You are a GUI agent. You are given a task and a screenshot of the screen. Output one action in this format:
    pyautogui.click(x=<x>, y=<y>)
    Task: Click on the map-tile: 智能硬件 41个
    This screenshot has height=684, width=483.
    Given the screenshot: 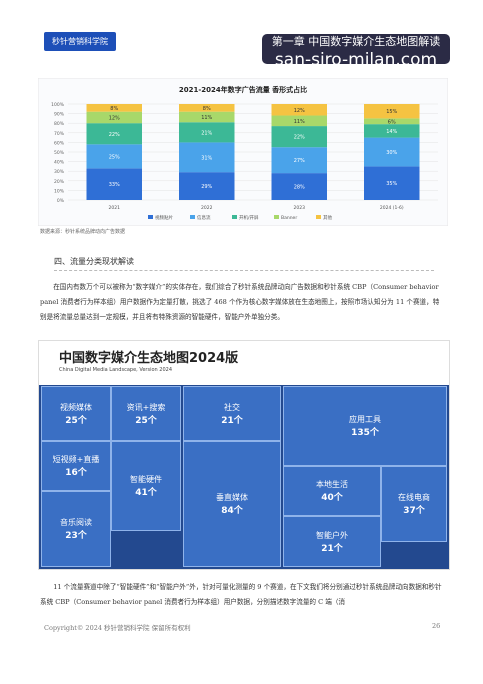 What is the action you would take?
    pyautogui.click(x=146, y=486)
    